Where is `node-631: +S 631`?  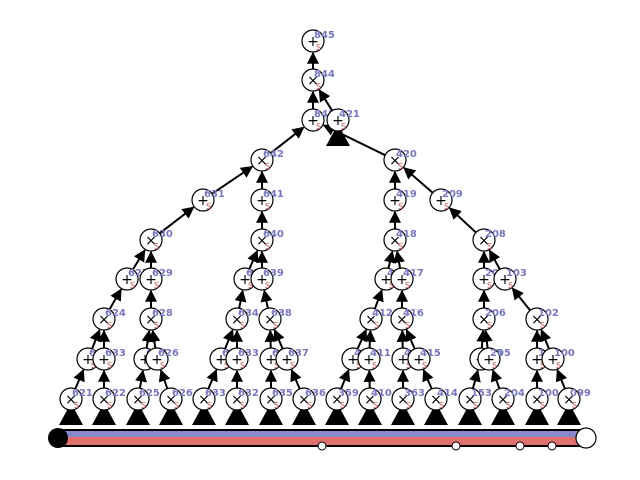 node-631: +S 631 is located at coordinates (208, 200).